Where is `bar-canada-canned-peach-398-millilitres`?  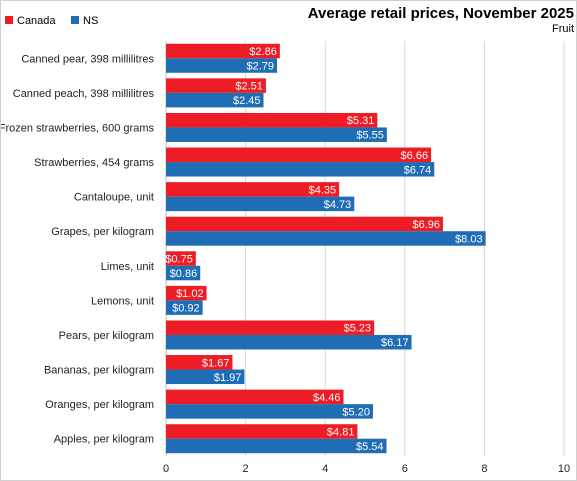
bar-canada-canned-peach-398-millilitres is located at coordinates (216, 85).